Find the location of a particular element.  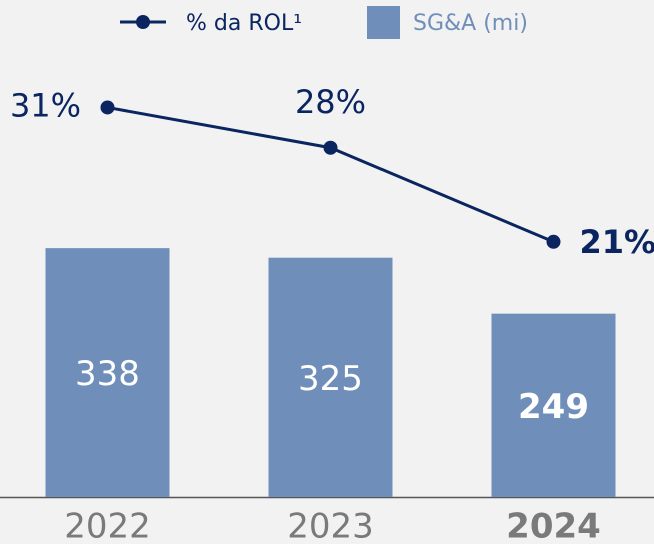

line-value-label: 21% is located at coordinates (617, 242).